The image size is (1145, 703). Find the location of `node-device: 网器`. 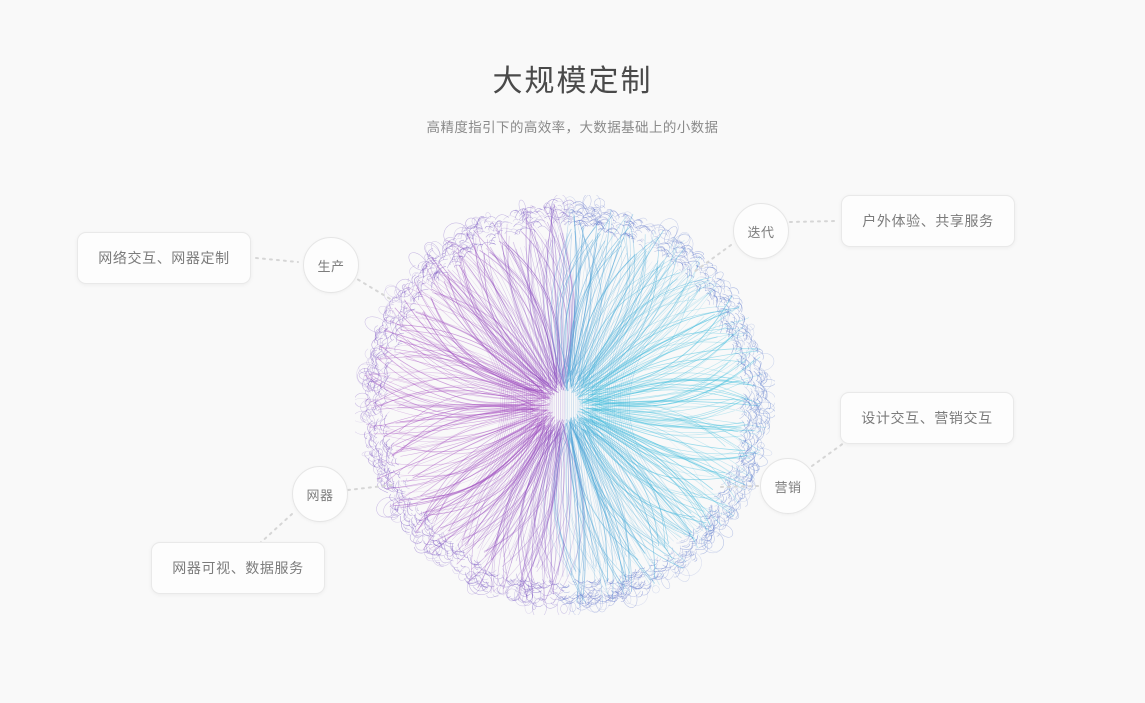

node-device: 网器 is located at coordinates (320, 494).